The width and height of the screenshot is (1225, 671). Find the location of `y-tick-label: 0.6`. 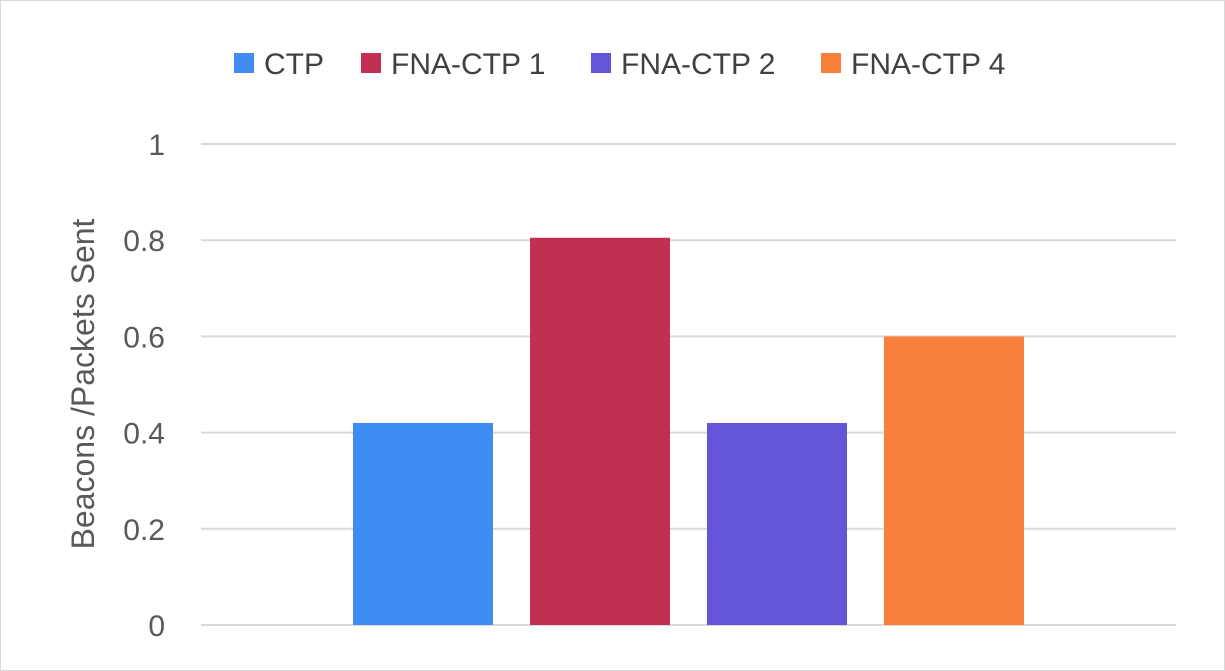

y-tick-label: 0.6 is located at coordinates (144, 337).